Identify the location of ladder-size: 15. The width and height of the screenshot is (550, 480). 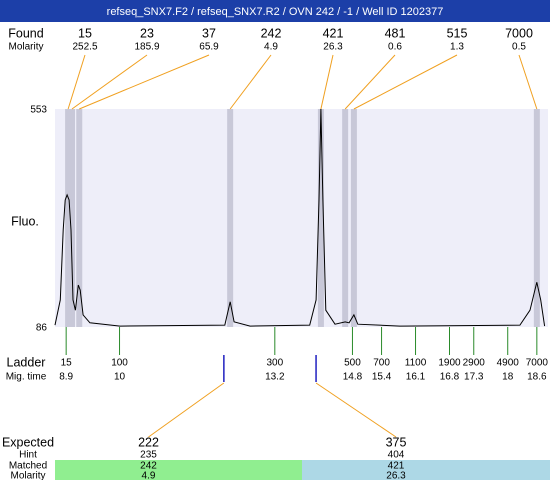
(67, 363).